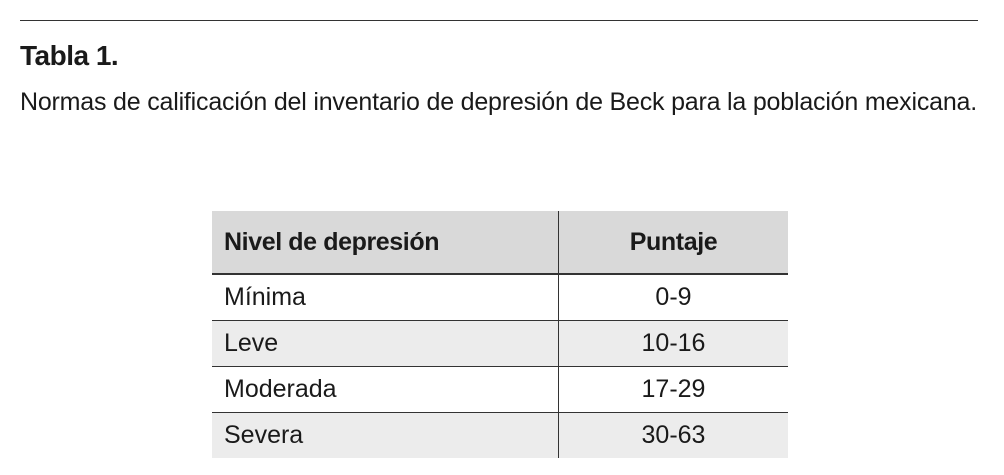  I want to click on header-level: Nivel de depresión, so click(385, 243).